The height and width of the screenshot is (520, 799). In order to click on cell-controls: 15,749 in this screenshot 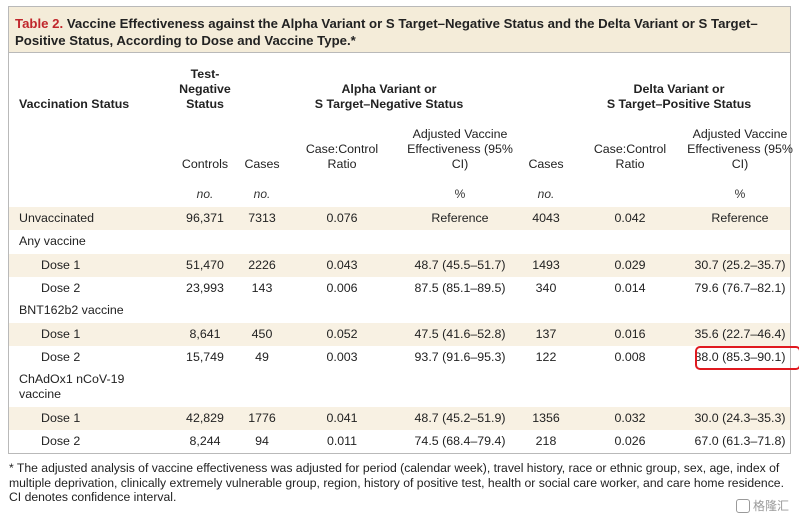, I will do `click(205, 357)`.